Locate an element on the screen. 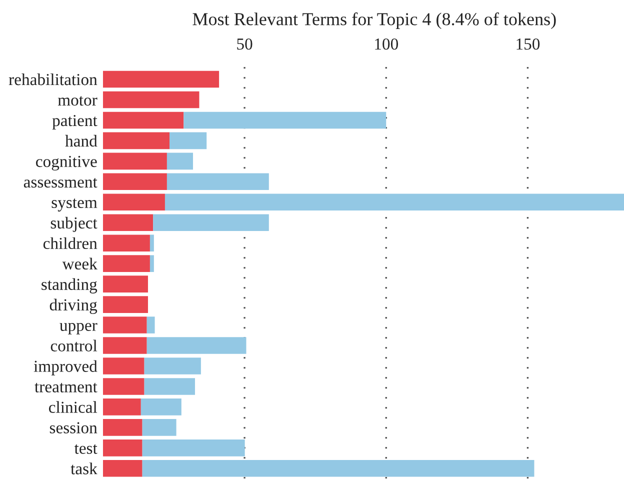  x-tick-label: 50 is located at coordinates (244, 44).